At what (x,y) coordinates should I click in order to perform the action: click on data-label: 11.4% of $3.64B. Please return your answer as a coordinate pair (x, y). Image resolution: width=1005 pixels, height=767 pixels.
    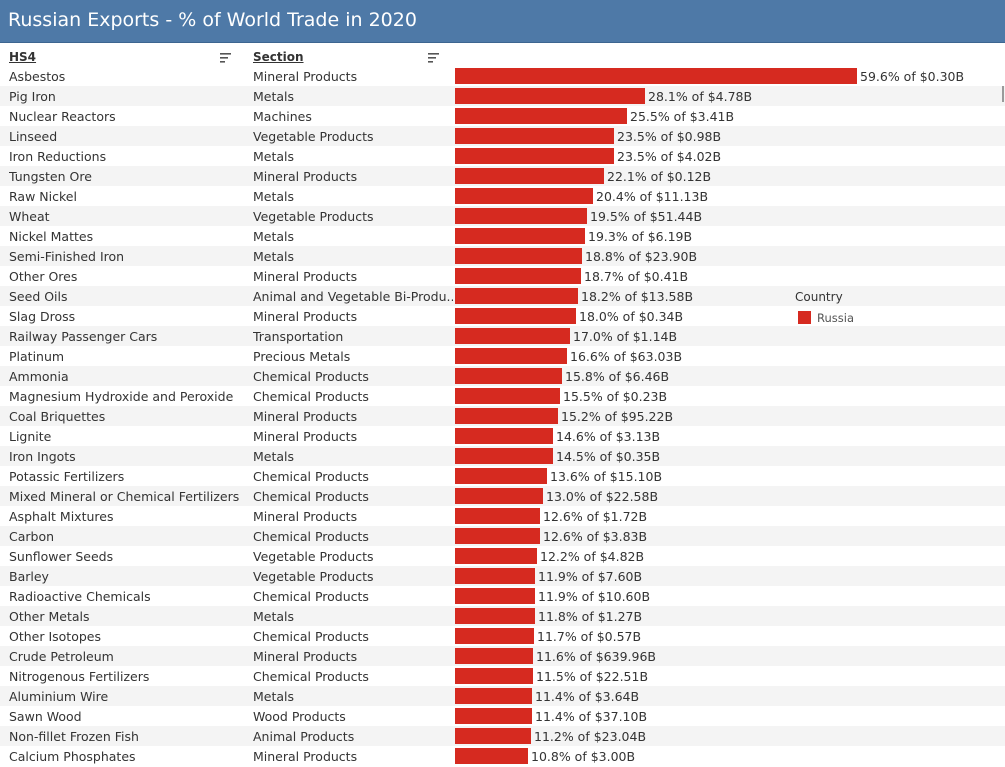
    Looking at the image, I should click on (587, 696).